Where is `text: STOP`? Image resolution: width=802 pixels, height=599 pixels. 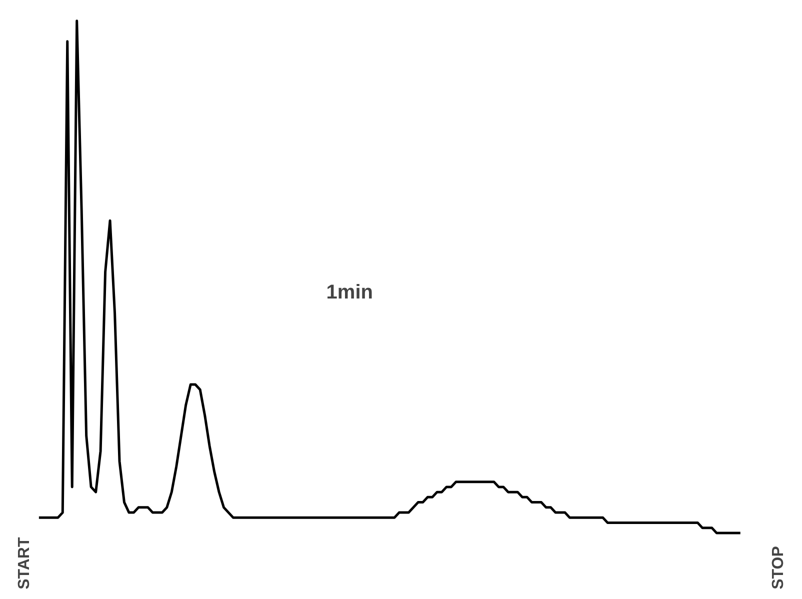
text: STOP is located at coordinates (778, 568).